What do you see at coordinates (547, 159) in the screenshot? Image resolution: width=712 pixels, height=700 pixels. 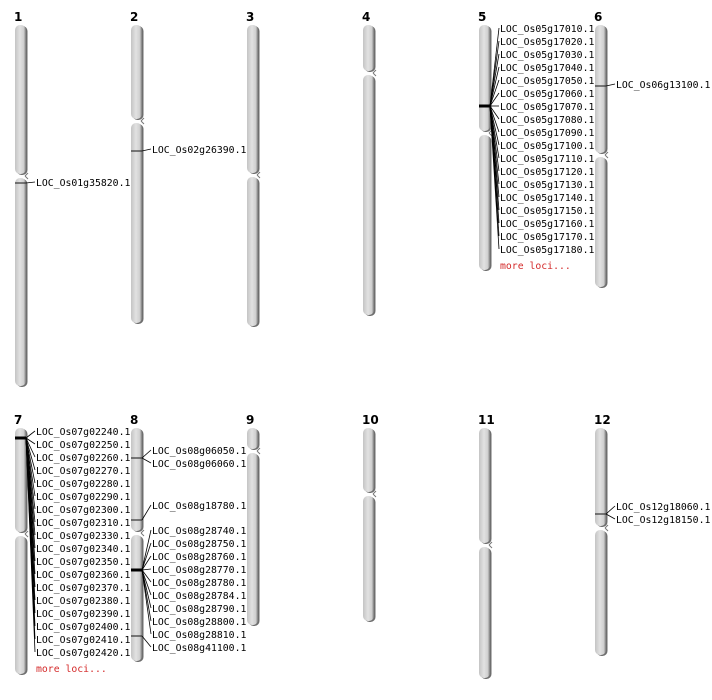 I see `locus-label: LOC_Os05g17110.1` at bounding box center [547, 159].